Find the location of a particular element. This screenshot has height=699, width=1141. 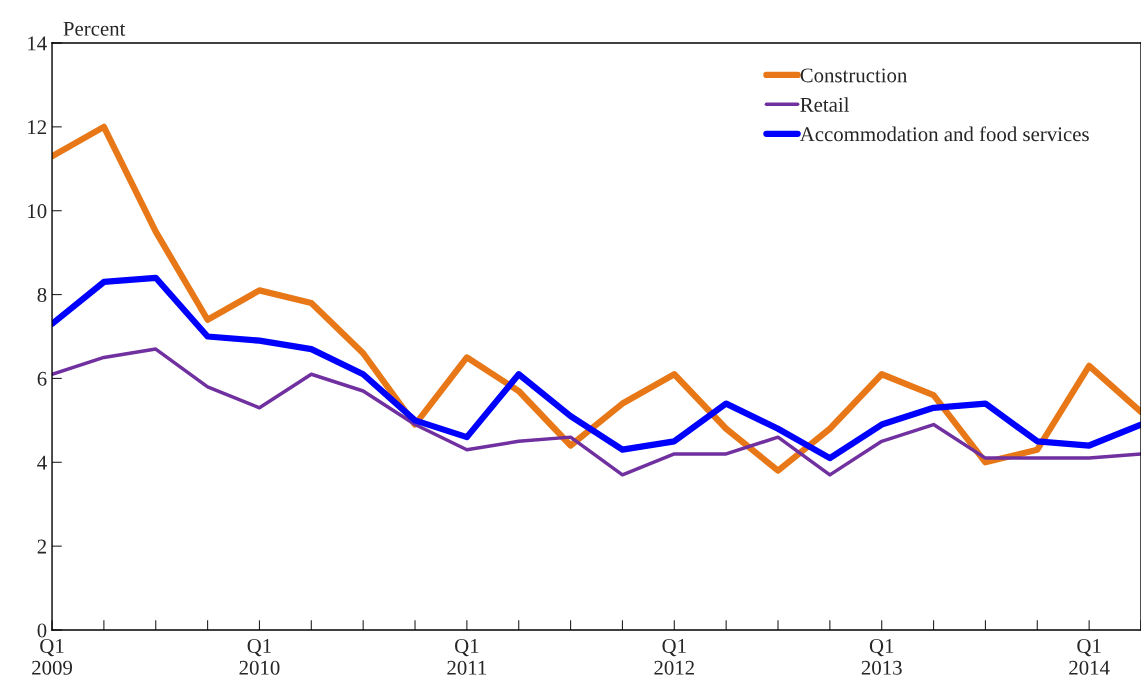

y-tick-label: 2 is located at coordinates (42, 546).